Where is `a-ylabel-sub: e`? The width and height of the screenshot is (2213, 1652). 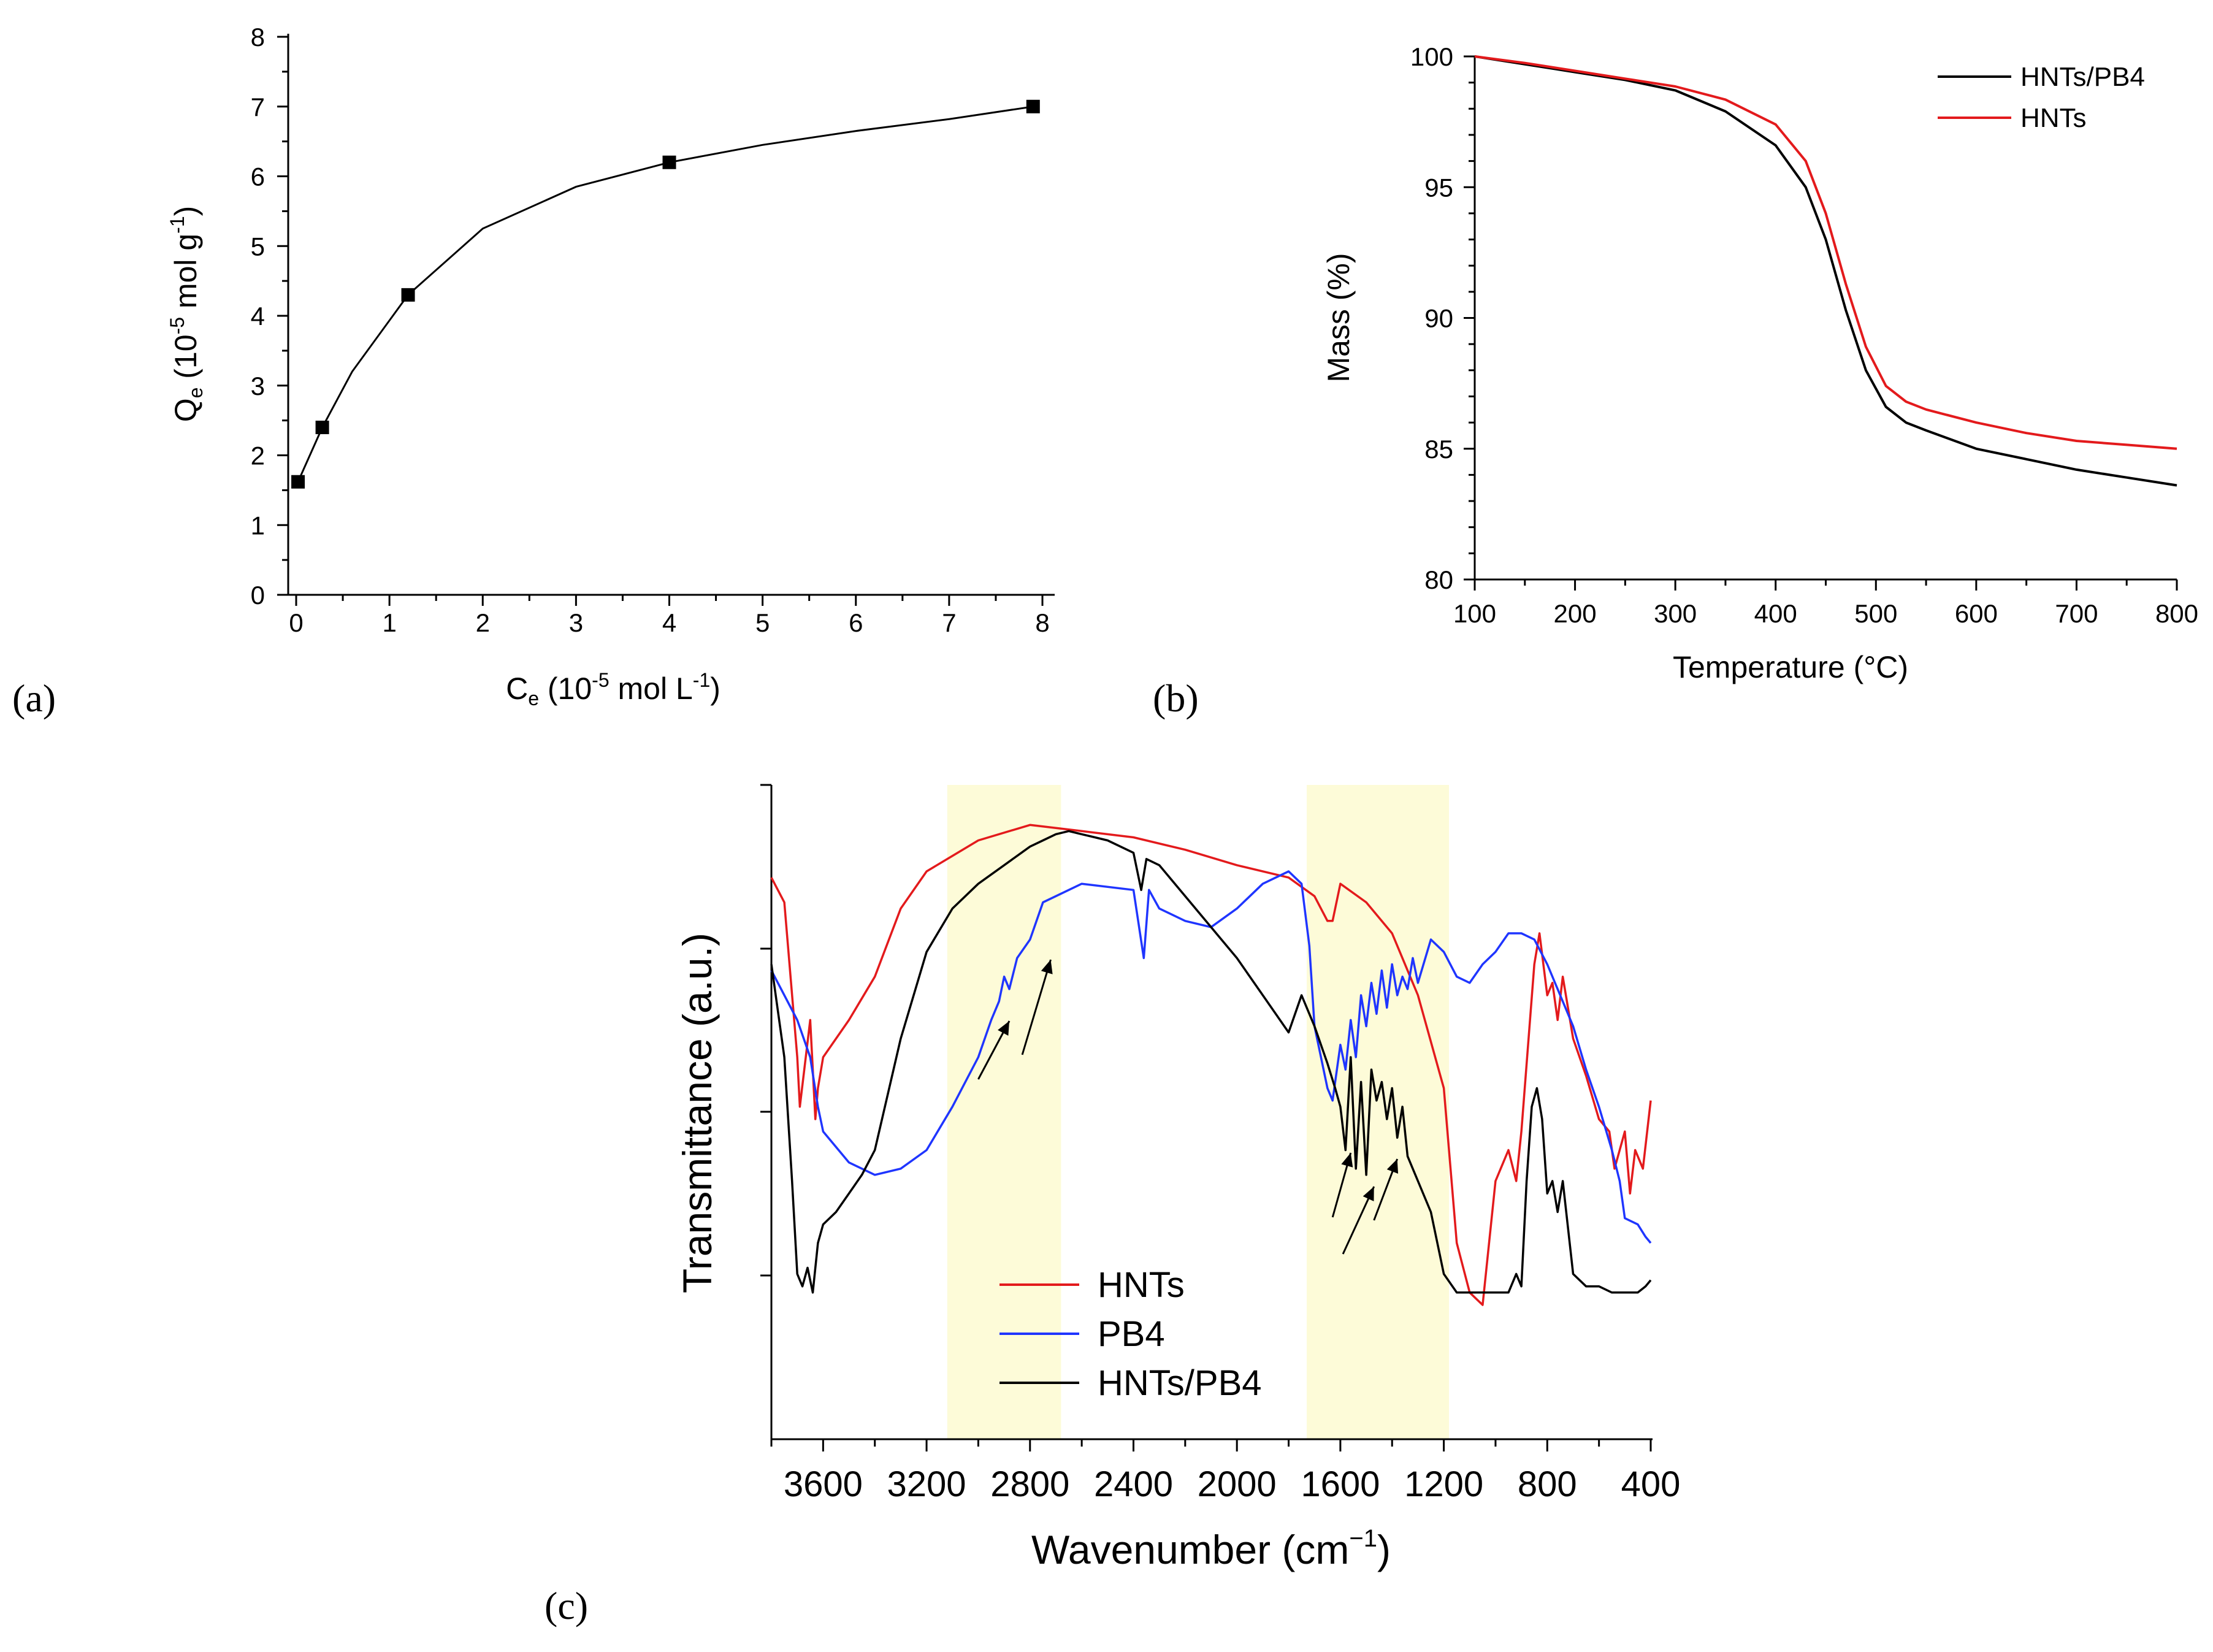 a-ylabel-sub: e is located at coordinates (196, 394).